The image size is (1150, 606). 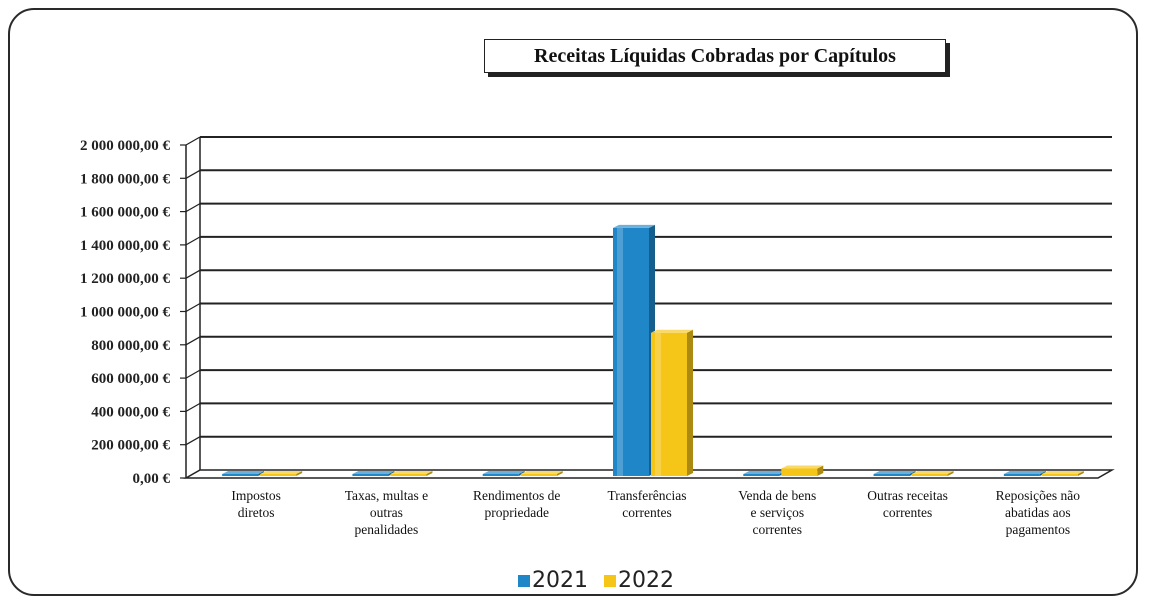 I want to click on y-tick-label: 400 000,00 €, so click(x=130, y=412).